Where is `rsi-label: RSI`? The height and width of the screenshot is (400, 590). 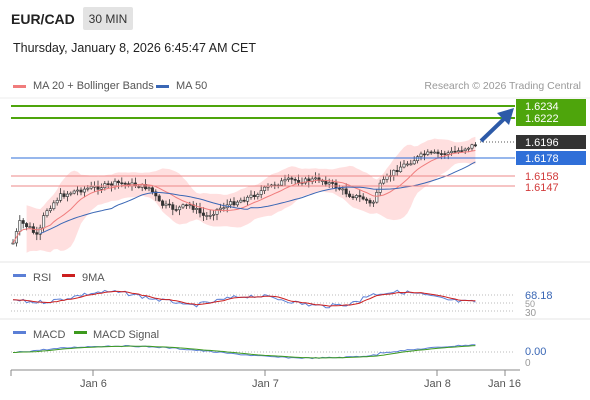
rsi-label: RSI is located at coordinates (42, 278).